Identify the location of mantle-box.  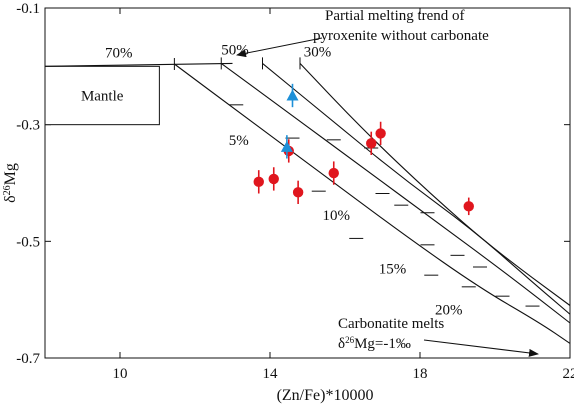
(102, 95).